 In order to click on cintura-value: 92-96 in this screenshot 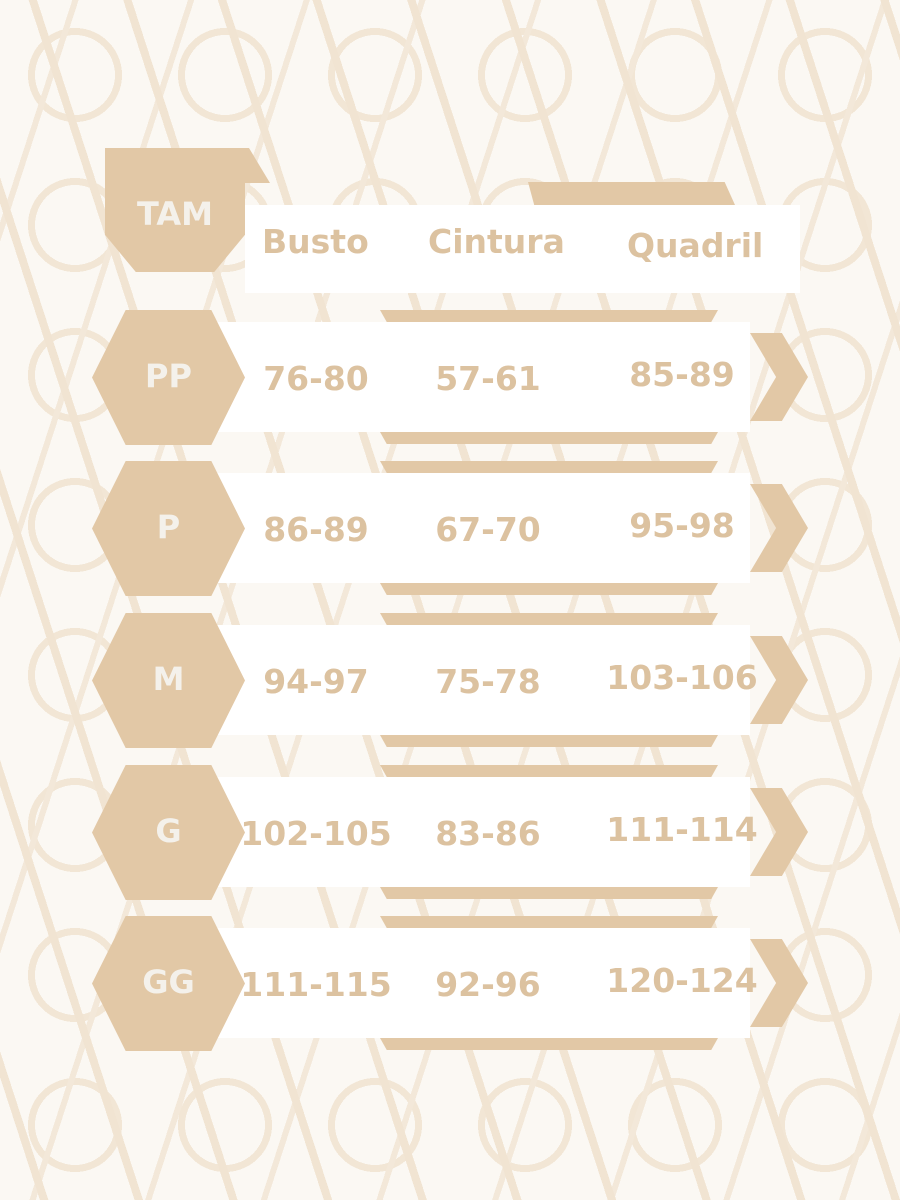, I will do `click(488, 984)`.